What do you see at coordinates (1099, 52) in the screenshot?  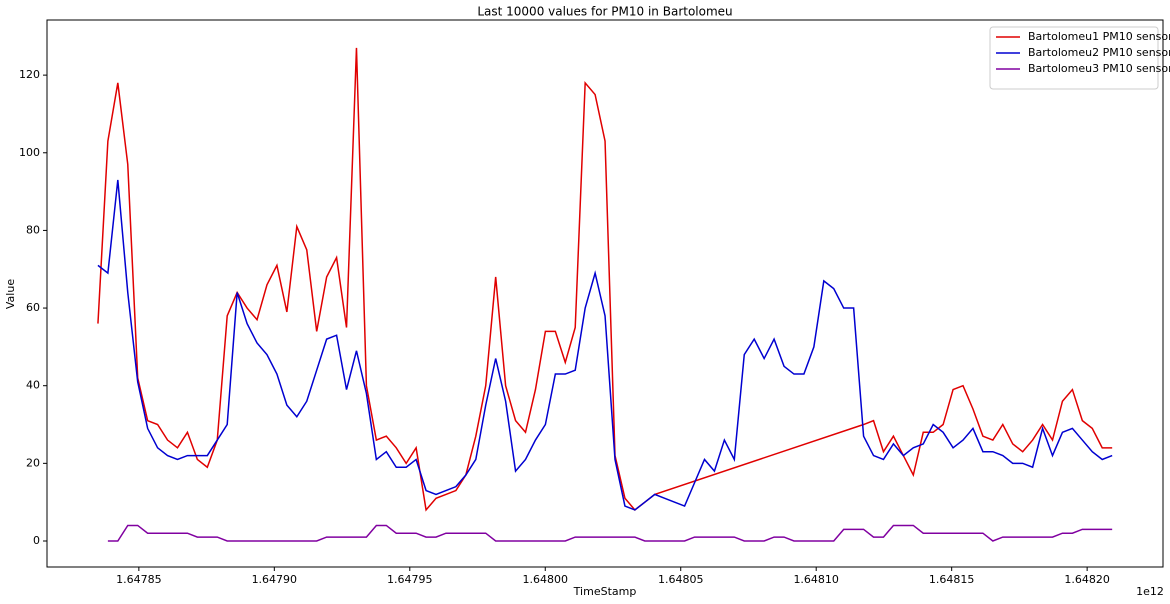 I see `legend-label: Bartolomeu2 PM10 sensor` at bounding box center [1099, 52].